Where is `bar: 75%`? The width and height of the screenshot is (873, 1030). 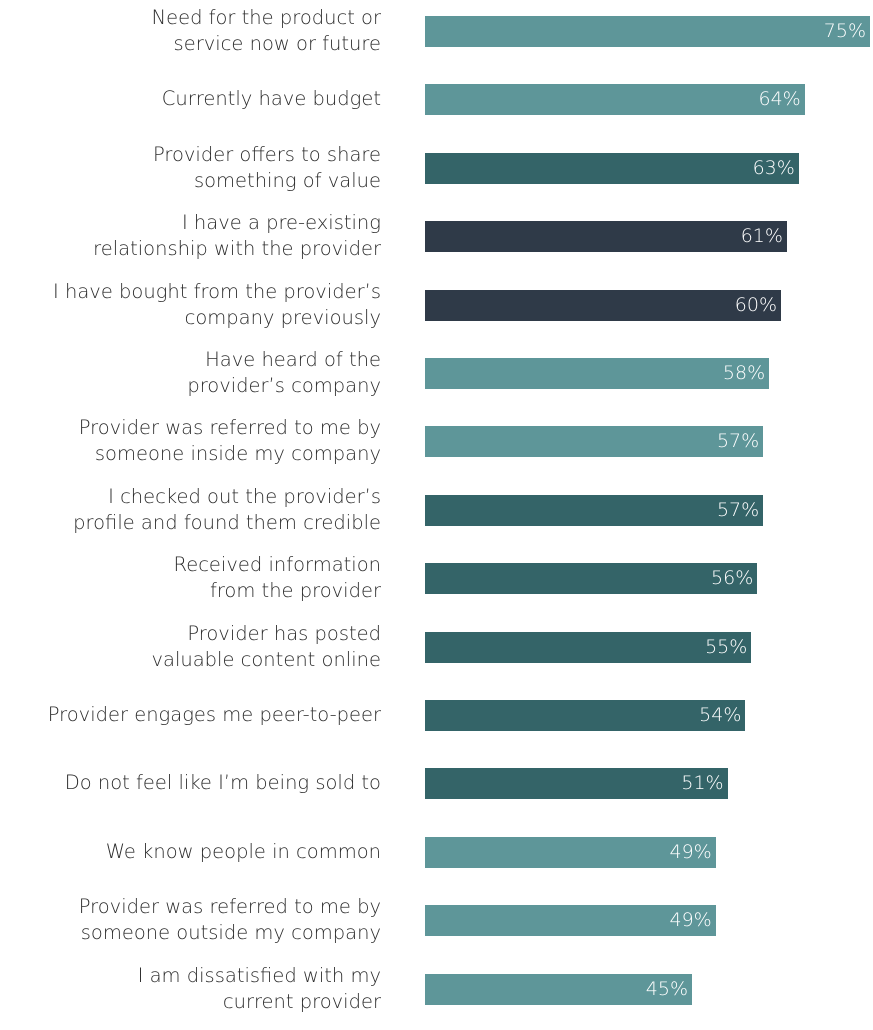 bar: 75% is located at coordinates (647, 31).